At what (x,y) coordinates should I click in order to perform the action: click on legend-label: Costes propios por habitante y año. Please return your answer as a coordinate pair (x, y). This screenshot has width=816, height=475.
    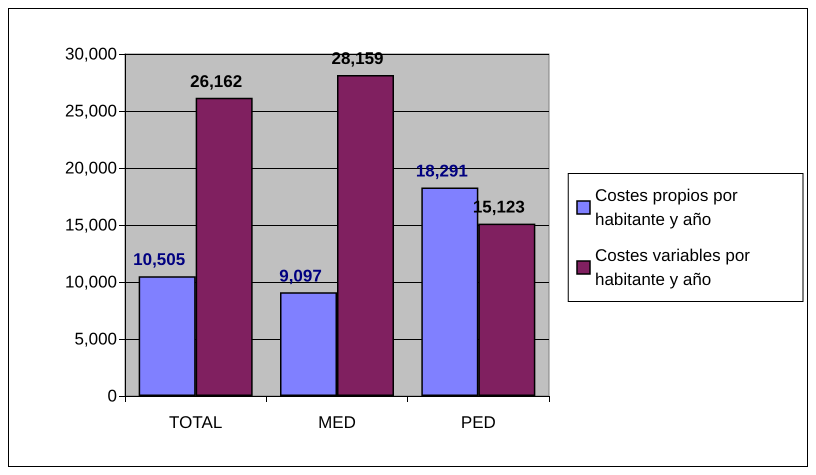
    Looking at the image, I should click on (668, 207).